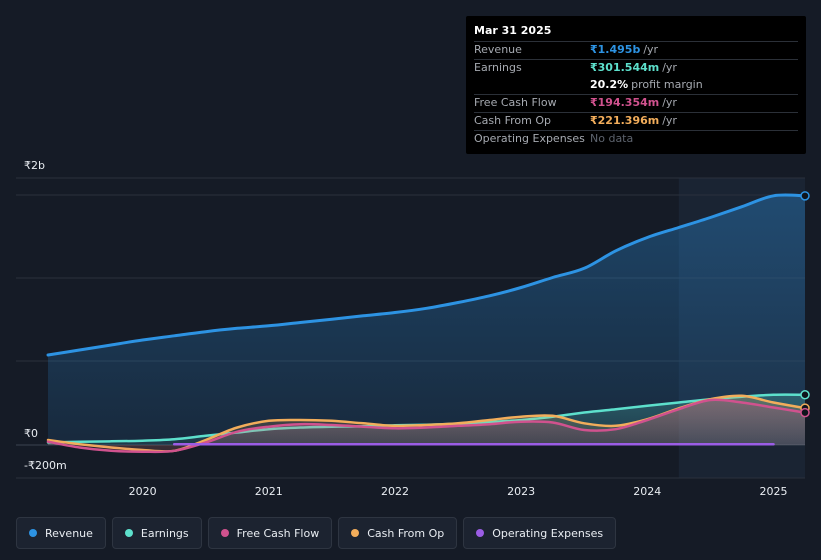 This screenshot has width=821, height=560. Describe the element at coordinates (515, 102) in the screenshot. I see `tooltip-row-label: Free Cash Flow` at that location.